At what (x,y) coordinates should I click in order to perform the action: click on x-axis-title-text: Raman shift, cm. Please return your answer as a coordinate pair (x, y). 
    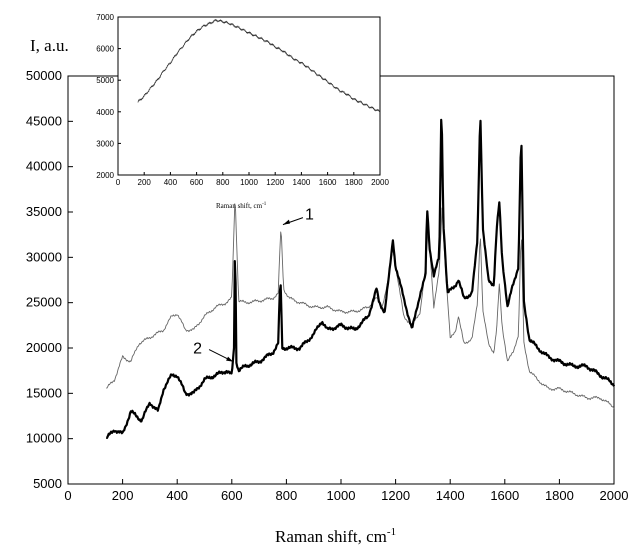
    Looking at the image, I should click on (331, 536).